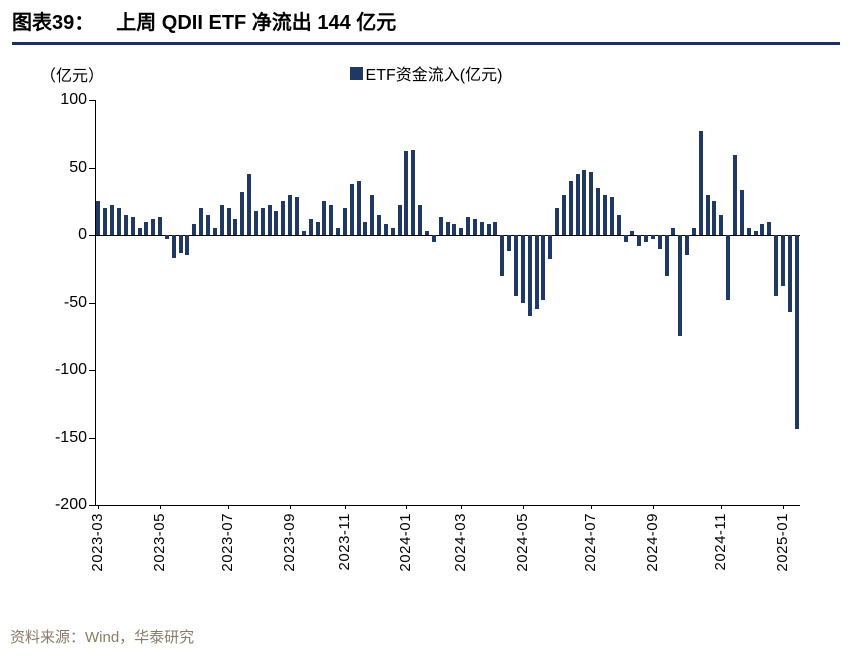  Describe the element at coordinates (460, 542) in the screenshot. I see `x-axis-label: 2024-03` at that location.